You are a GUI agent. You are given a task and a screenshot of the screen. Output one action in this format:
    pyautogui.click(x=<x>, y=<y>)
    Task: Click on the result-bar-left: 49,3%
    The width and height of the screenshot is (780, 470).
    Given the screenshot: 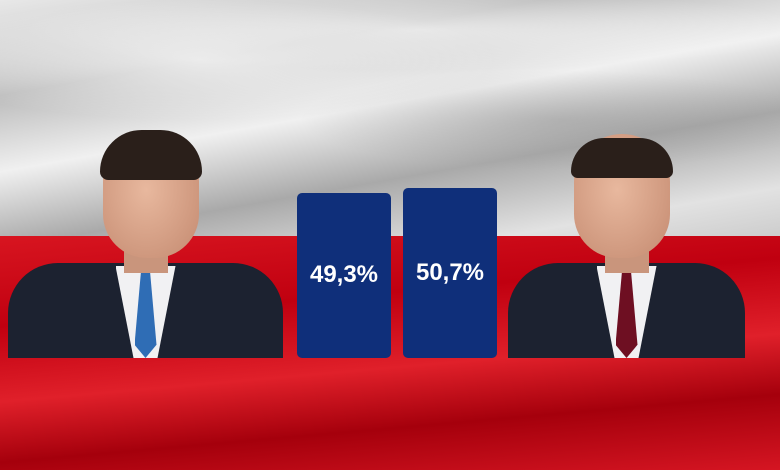 What is the action you would take?
    pyautogui.click(x=344, y=275)
    